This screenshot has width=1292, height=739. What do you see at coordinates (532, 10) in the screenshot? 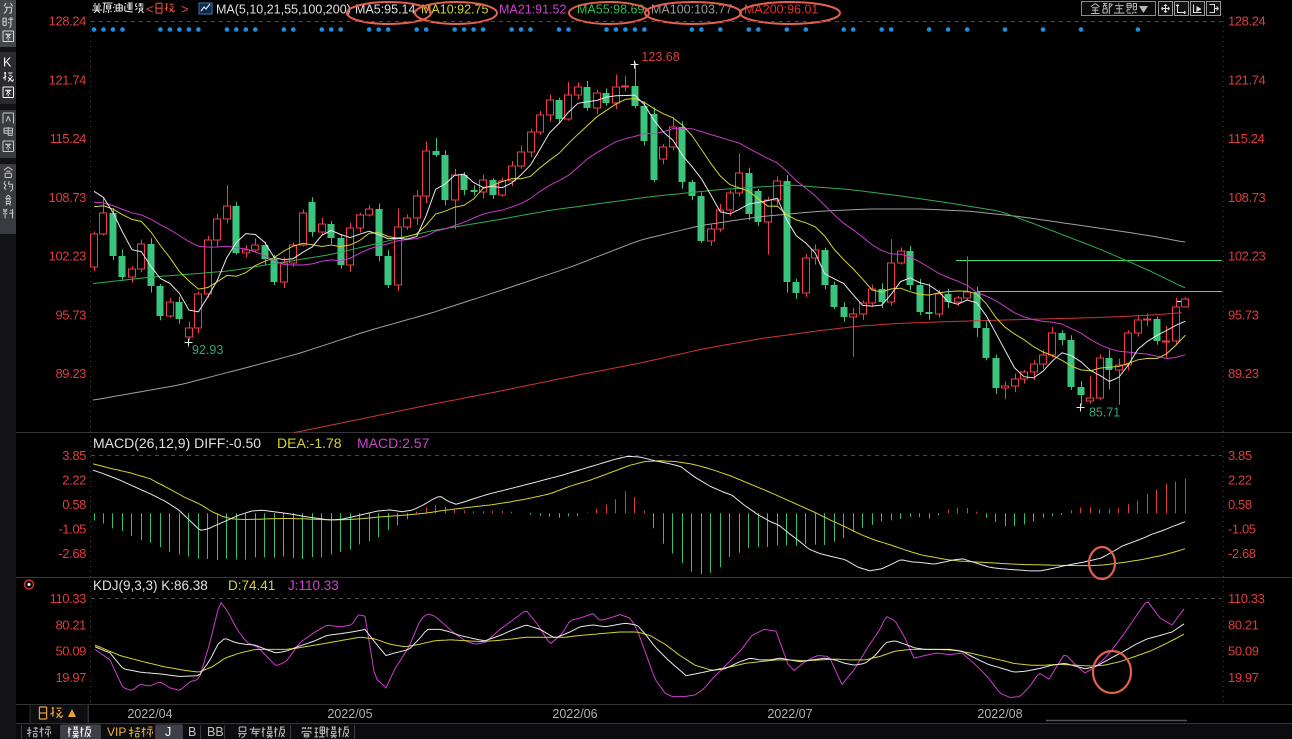
I see `svg-text: MA21:91.52` at bounding box center [532, 10].